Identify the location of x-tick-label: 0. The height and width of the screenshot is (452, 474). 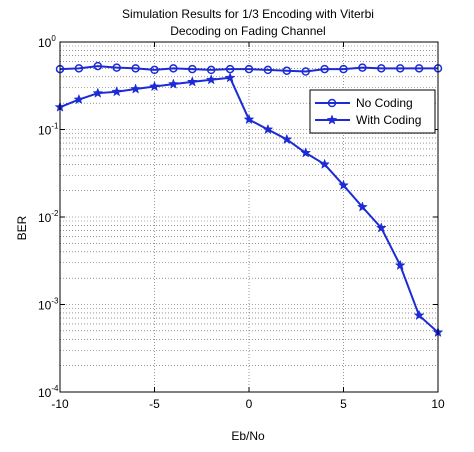
(249, 404).